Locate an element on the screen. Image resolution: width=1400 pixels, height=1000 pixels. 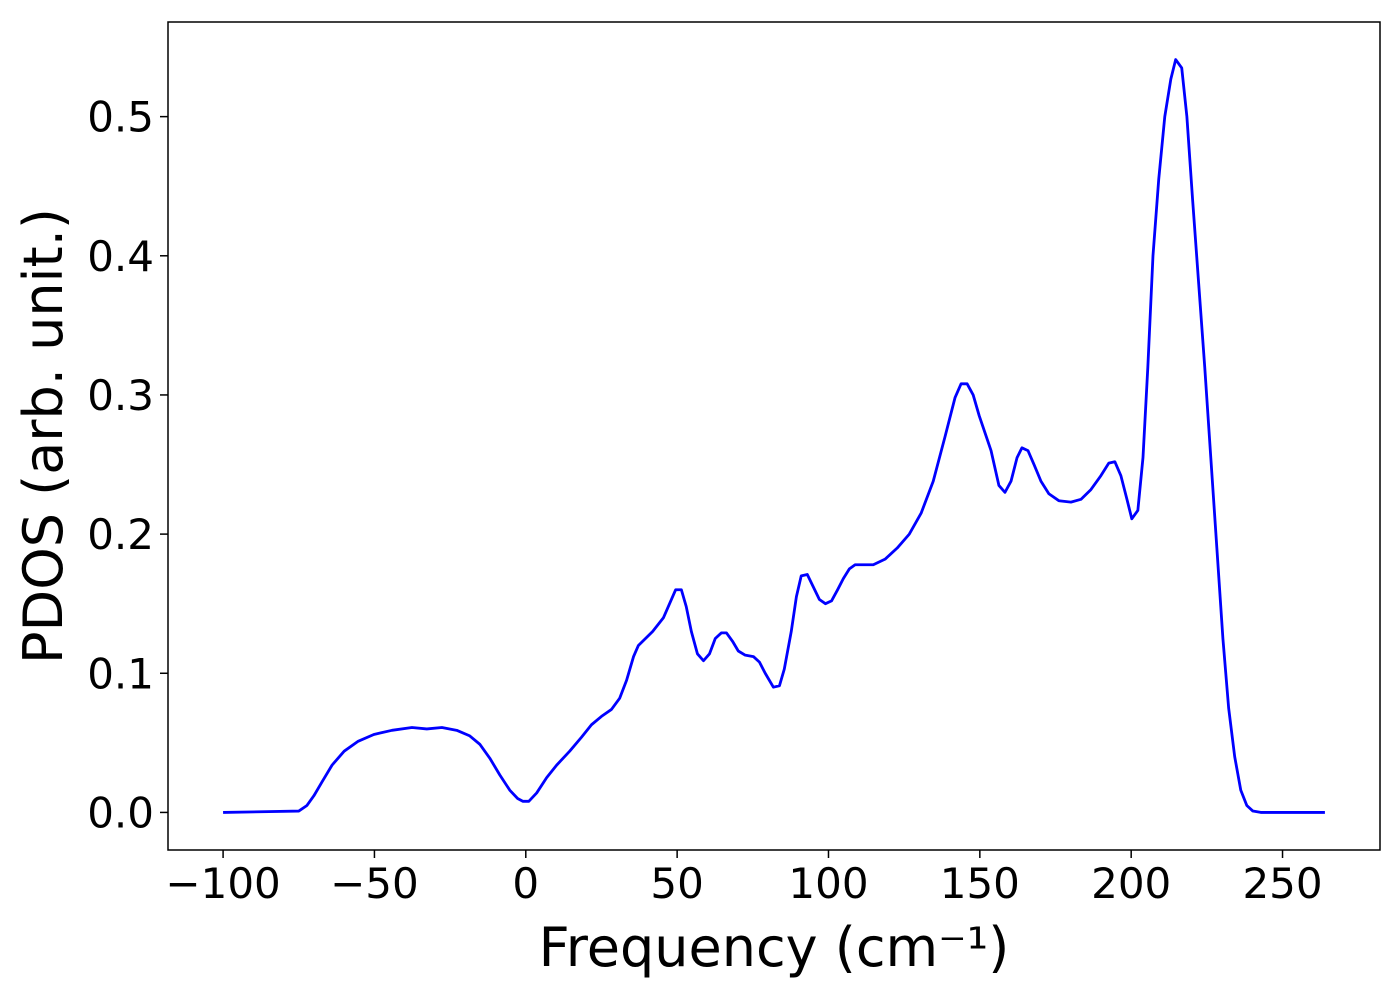
y-tick-label: 0.5 is located at coordinates (120, 117).